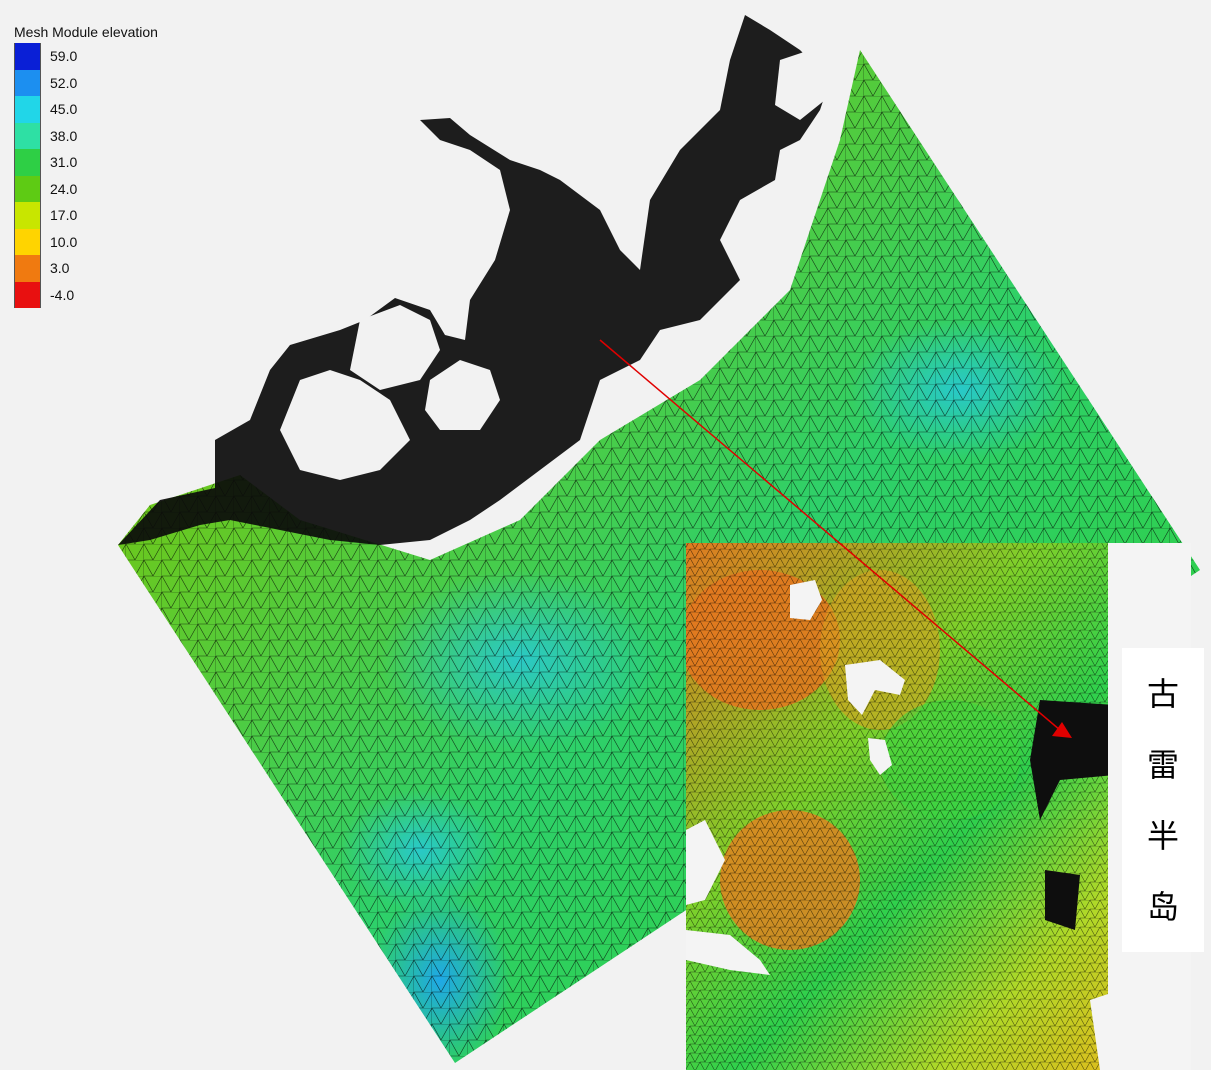  I want to click on legend-row: 52.0, so click(86, 82).